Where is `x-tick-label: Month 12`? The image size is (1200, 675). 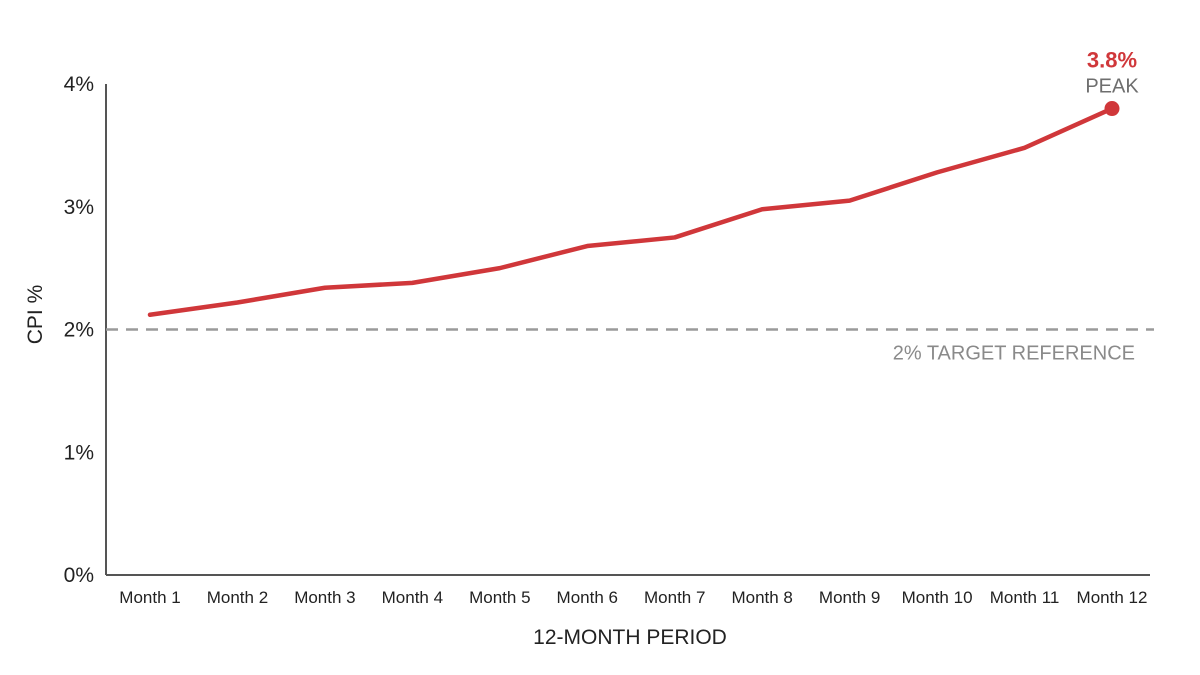
x-tick-label: Month 12 is located at coordinates (1112, 597).